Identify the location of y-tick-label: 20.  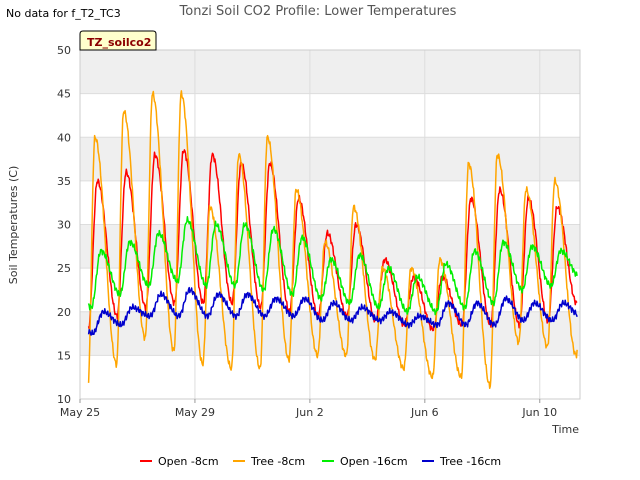
(64, 312).